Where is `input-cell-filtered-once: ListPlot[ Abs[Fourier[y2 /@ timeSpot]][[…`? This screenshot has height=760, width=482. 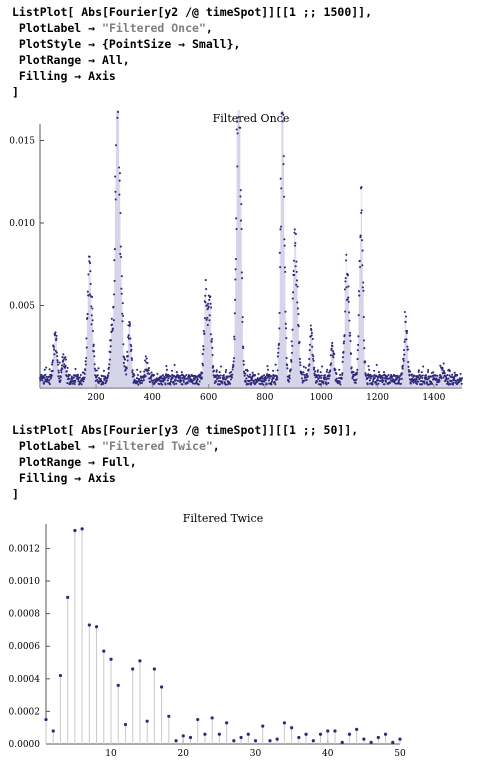
input-cell-filtered-once: ListPlot[ Abs[Fourier[y2 /@ timeSpot]][[… is located at coordinates (192, 52).